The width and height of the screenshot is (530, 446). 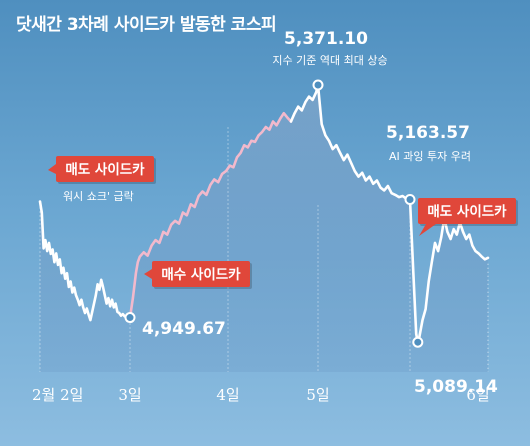 I want to click on chart-title: 닷새간 3차례 사이드카 발동한 코스피, so click(x=146, y=25).